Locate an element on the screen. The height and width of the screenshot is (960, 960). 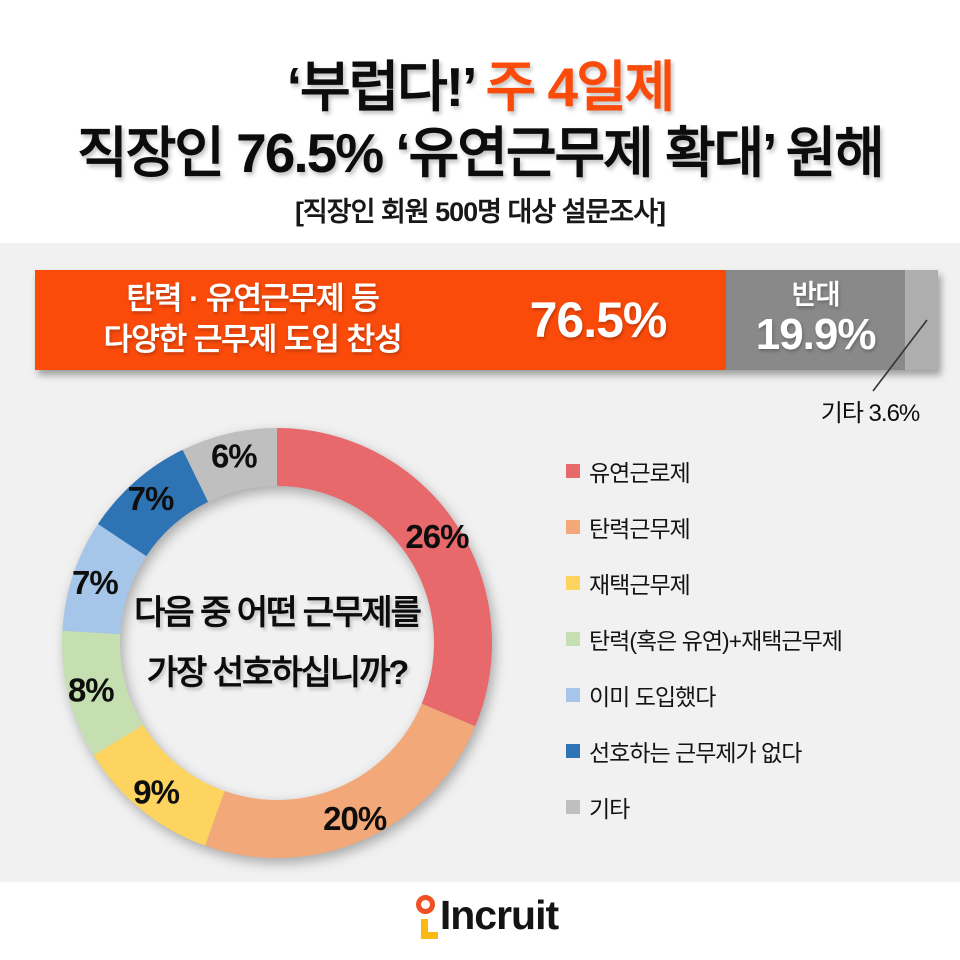
legend-label: 탄력근무제 is located at coordinates (640, 529).